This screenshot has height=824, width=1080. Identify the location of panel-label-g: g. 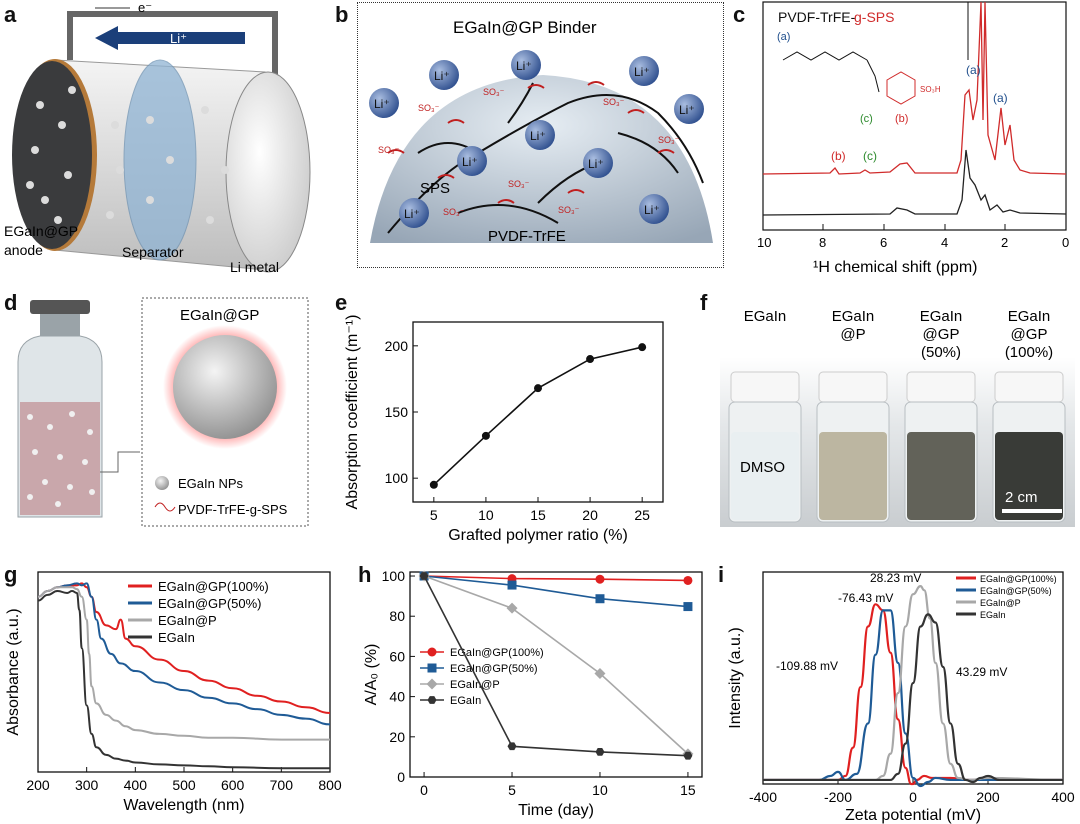
(11, 574).